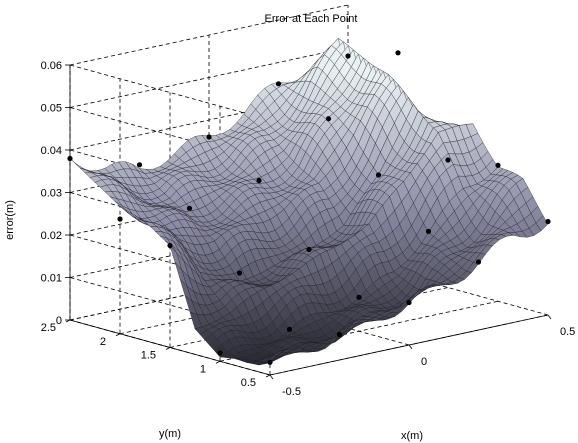 The height and width of the screenshot is (443, 578). What do you see at coordinates (51, 66) in the screenshot?
I see `z-tick-label: 0.06` at bounding box center [51, 66].